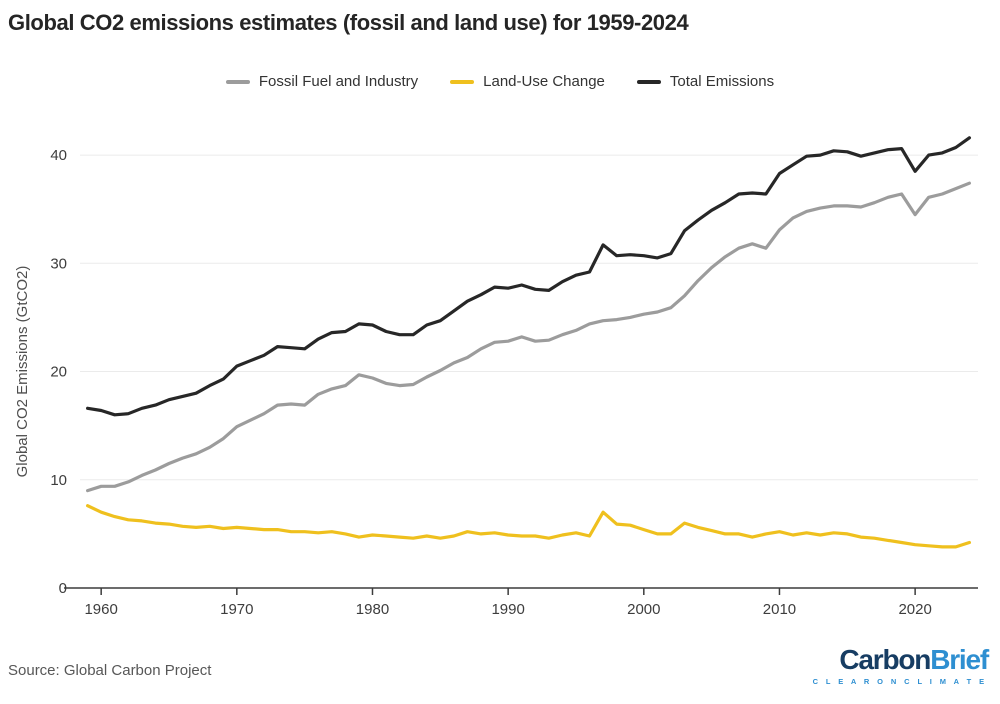  What do you see at coordinates (643, 609) in the screenshot?
I see `x-tick-label-2000: 2000` at bounding box center [643, 609].